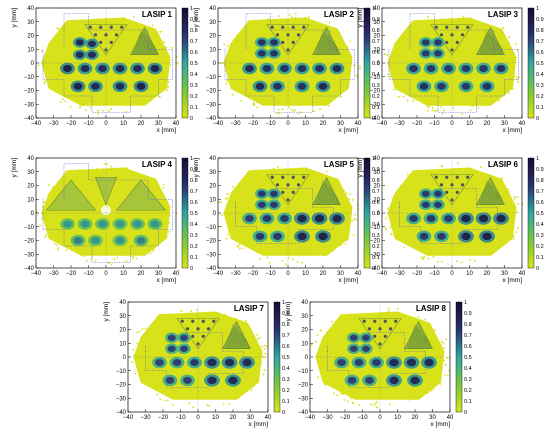 This screenshot has height=436, width=550. What do you see at coordinates (212, 37) in the screenshot?
I see `y-tick-label: 20` at bounding box center [212, 37].